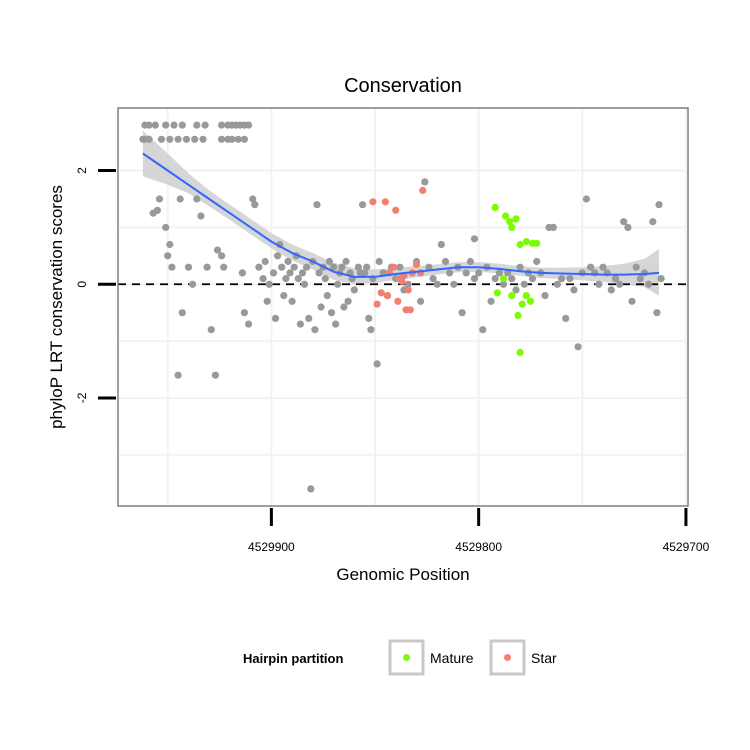 The height and width of the screenshot is (750, 750). Describe the element at coordinates (82, 170) in the screenshot. I see `y-tick-label: 2` at that location.